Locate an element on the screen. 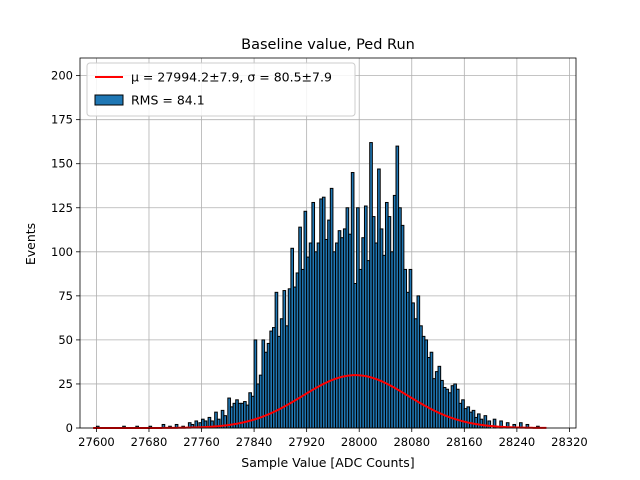  y-tick-label: 50 is located at coordinates (65, 340).